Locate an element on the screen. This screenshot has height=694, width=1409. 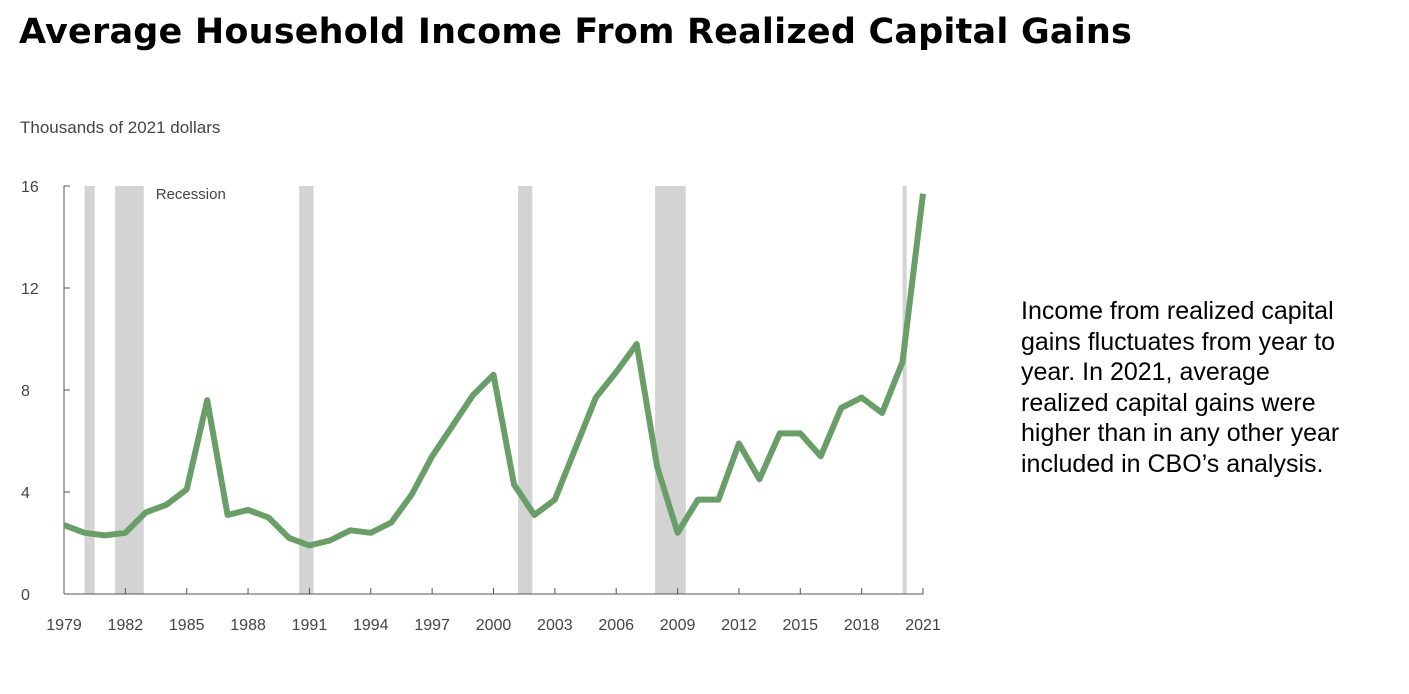
y-tick-label: 4 is located at coordinates (25, 493).